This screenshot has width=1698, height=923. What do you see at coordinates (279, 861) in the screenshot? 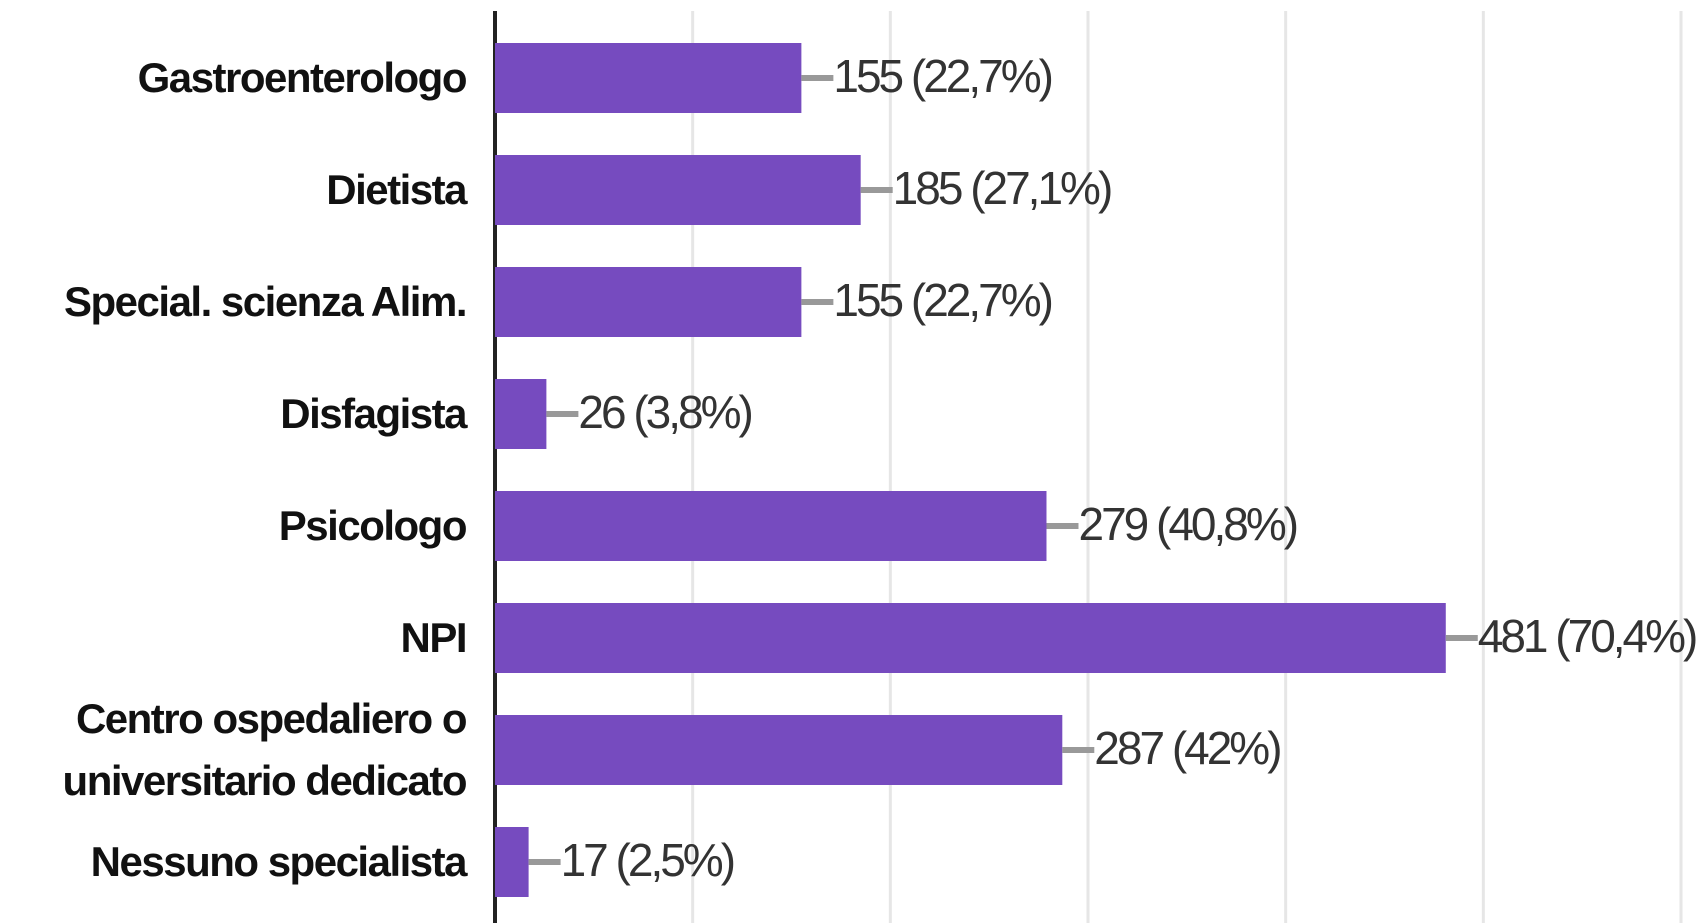
I see `y-tick-label: Nessuno specialista` at bounding box center [279, 861].